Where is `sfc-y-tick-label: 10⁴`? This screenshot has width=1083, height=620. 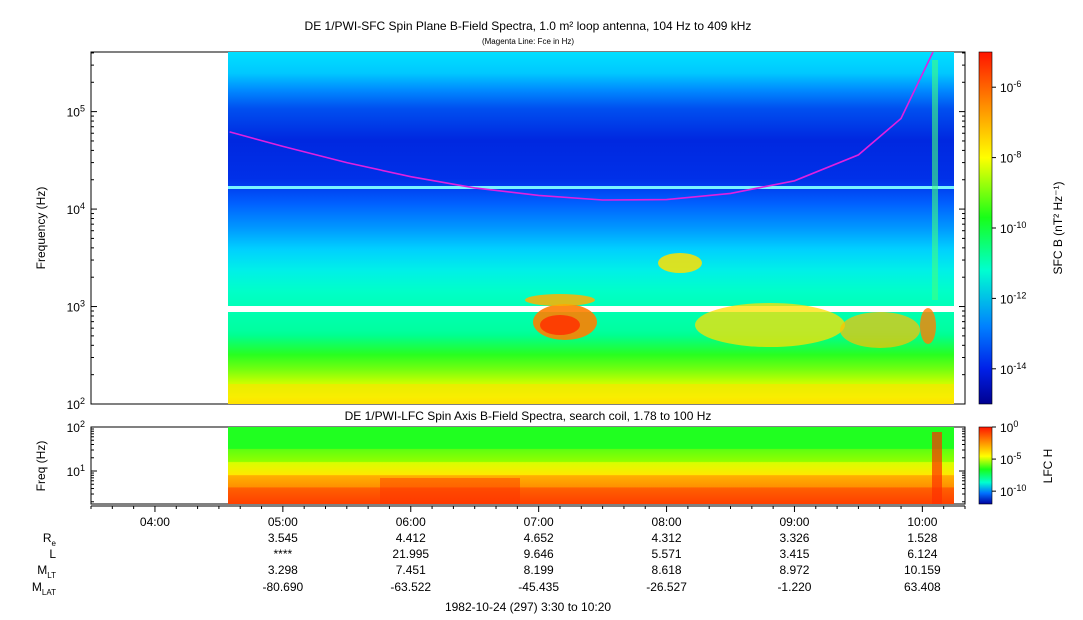 sfc-y-tick-label: 10⁴ is located at coordinates (76, 209).